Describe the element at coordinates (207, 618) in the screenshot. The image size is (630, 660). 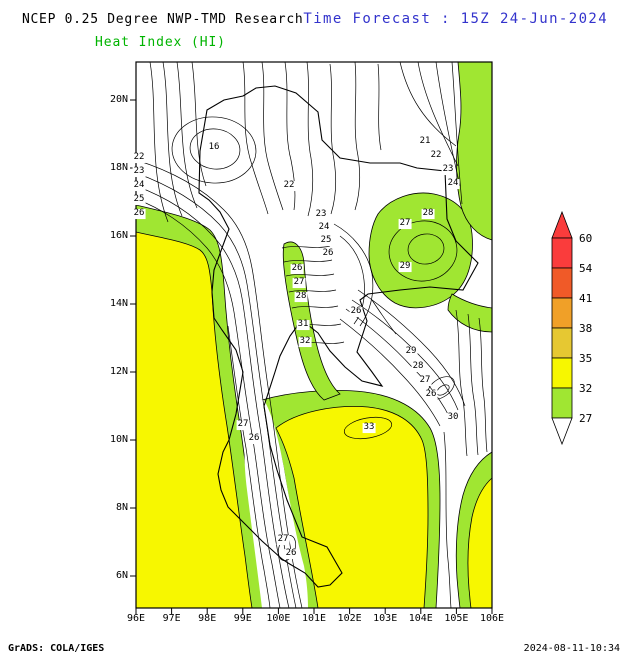
I see `x-axis-tick-label: 98E` at that location.